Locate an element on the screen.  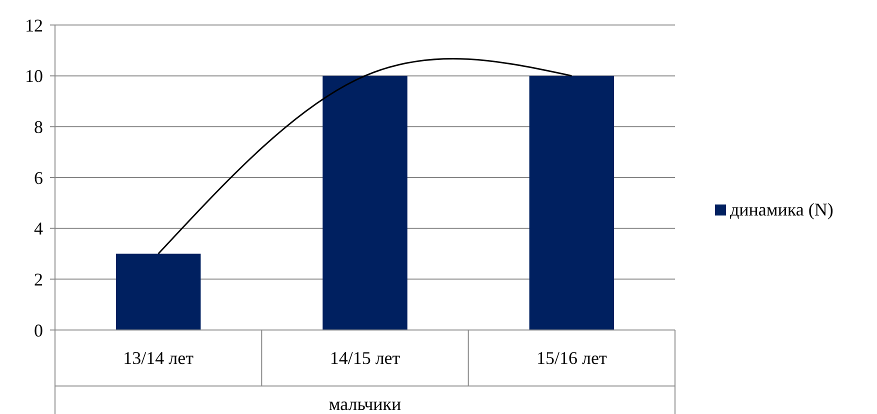
x-tick-label: 14/15 лет is located at coordinates (365, 358).